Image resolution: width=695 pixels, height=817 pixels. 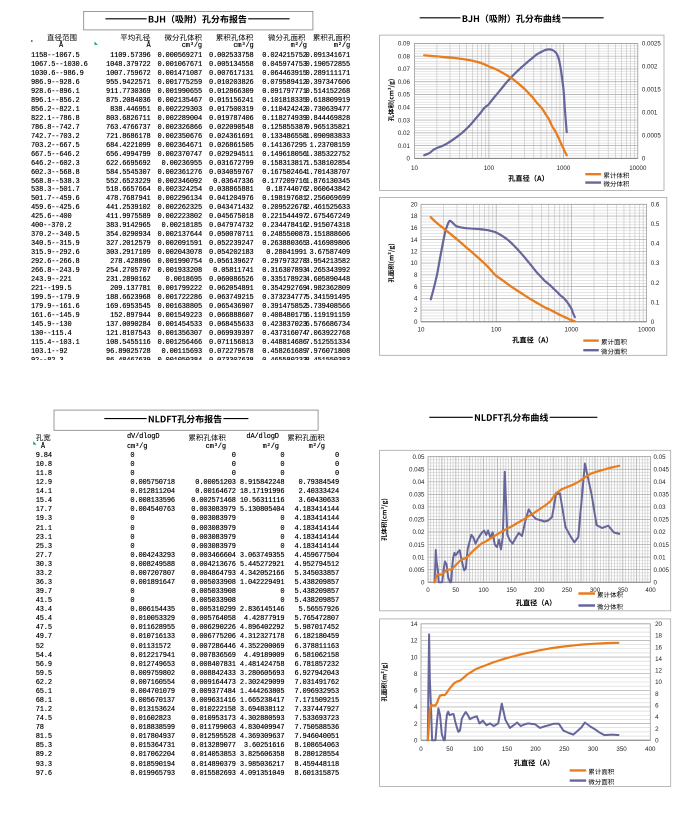 What do you see at coordinates (655, 283) in the screenshot?
I see `svg-text: 0.2` at bounding box center [655, 283].